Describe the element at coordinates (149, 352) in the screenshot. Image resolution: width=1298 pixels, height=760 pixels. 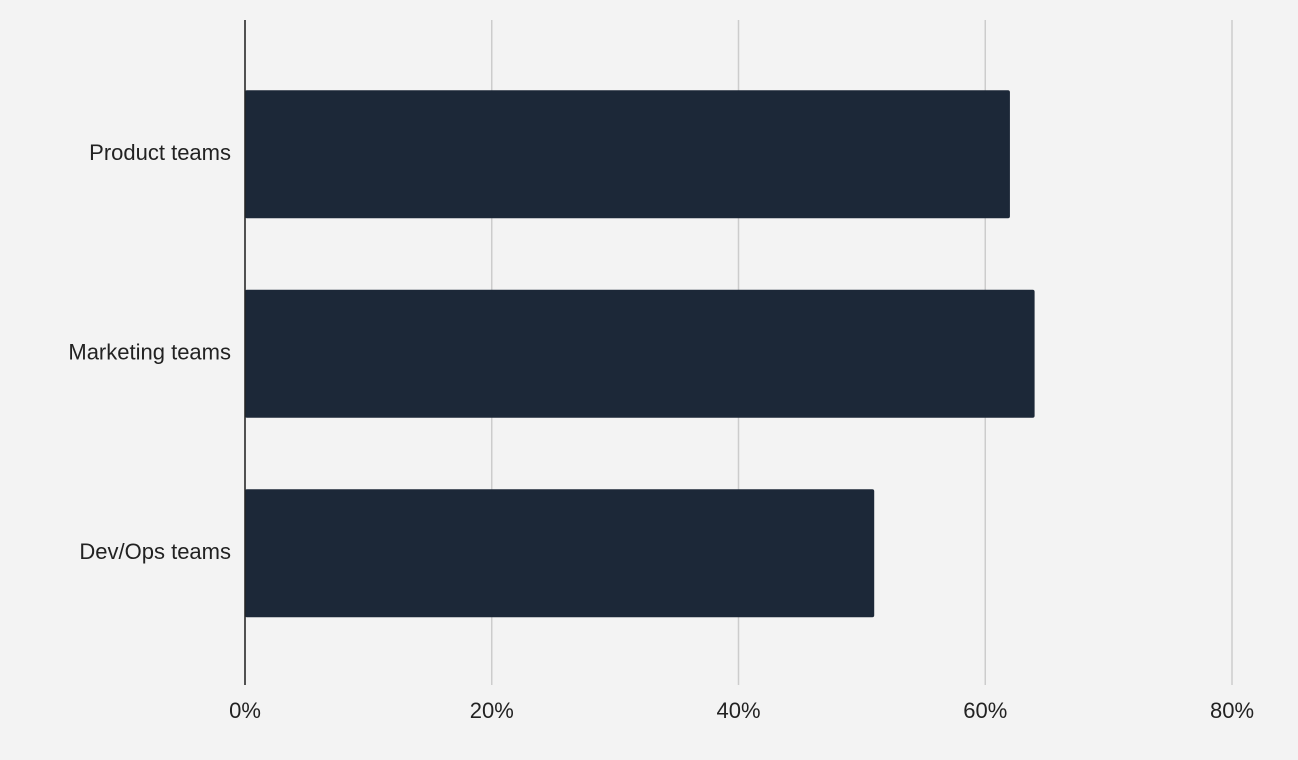
I see `y-tick-label: Marketing teams` at that location.